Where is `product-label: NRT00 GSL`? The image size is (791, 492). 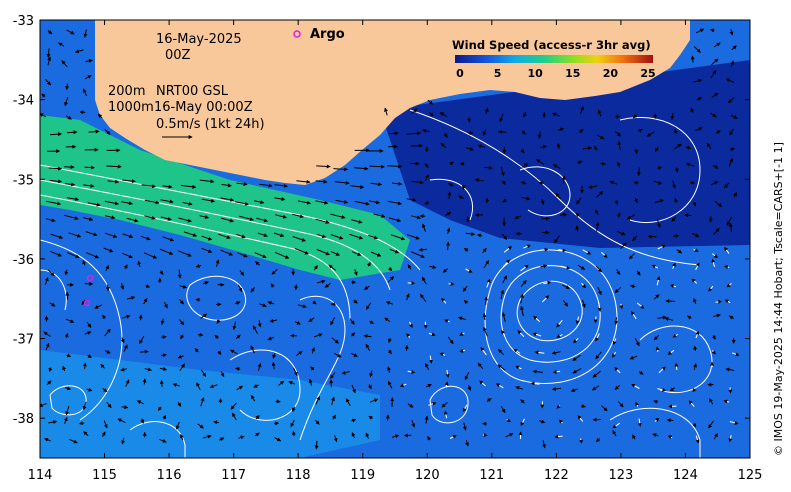 product-label: NRT00 GSL is located at coordinates (192, 91).